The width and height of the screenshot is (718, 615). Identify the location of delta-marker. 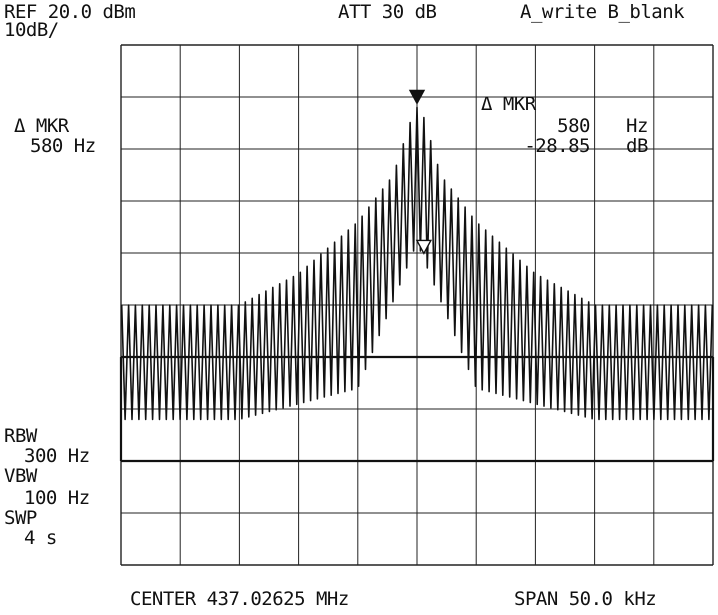
(424, 247).